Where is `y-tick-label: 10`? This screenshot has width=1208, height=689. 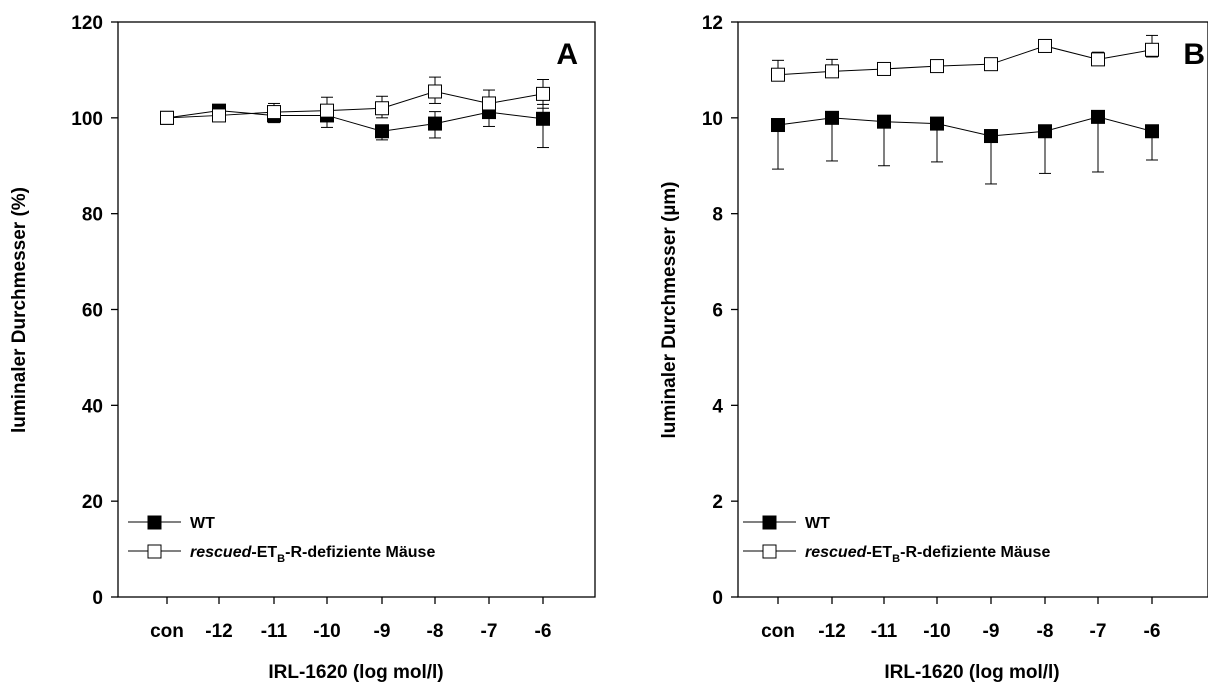
y-tick-label: 10 is located at coordinates (712, 119).